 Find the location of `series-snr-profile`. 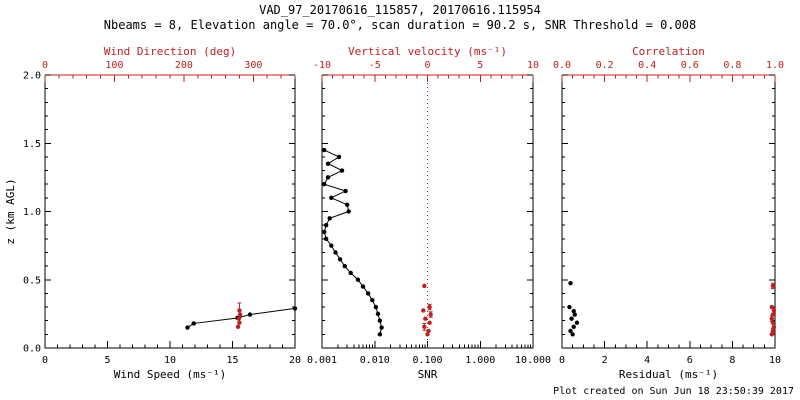

series-snr-profile is located at coordinates (352, 242).